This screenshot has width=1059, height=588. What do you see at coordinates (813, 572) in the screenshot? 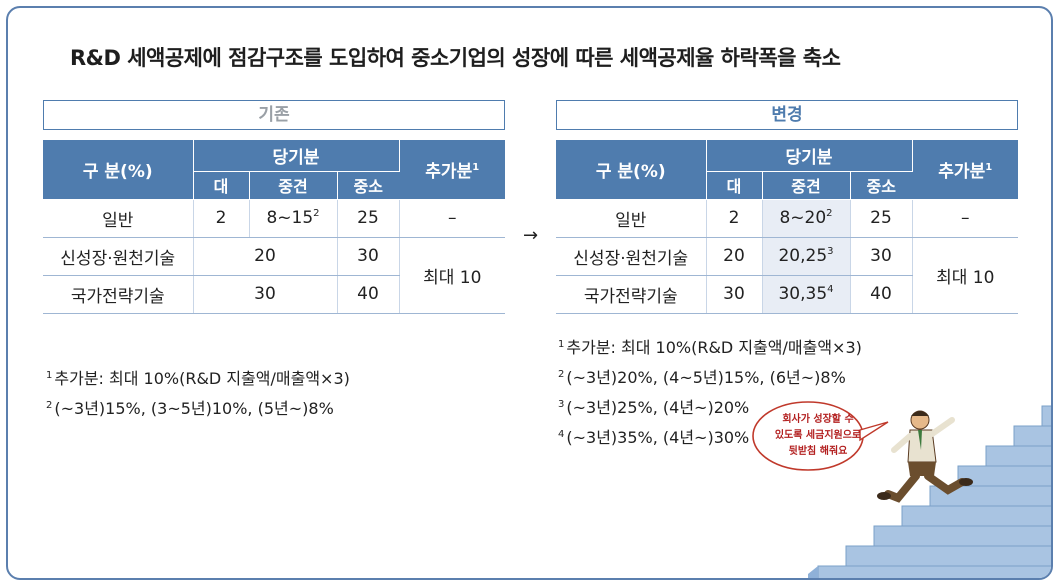
I see `stairs-side` at bounding box center [813, 572].